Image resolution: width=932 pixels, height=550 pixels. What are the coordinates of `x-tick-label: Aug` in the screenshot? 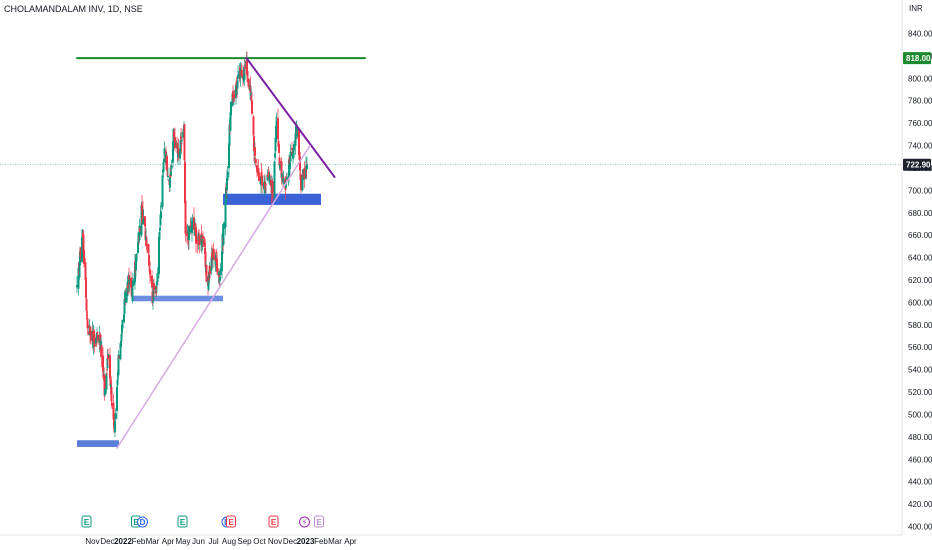 It's located at (229, 541).